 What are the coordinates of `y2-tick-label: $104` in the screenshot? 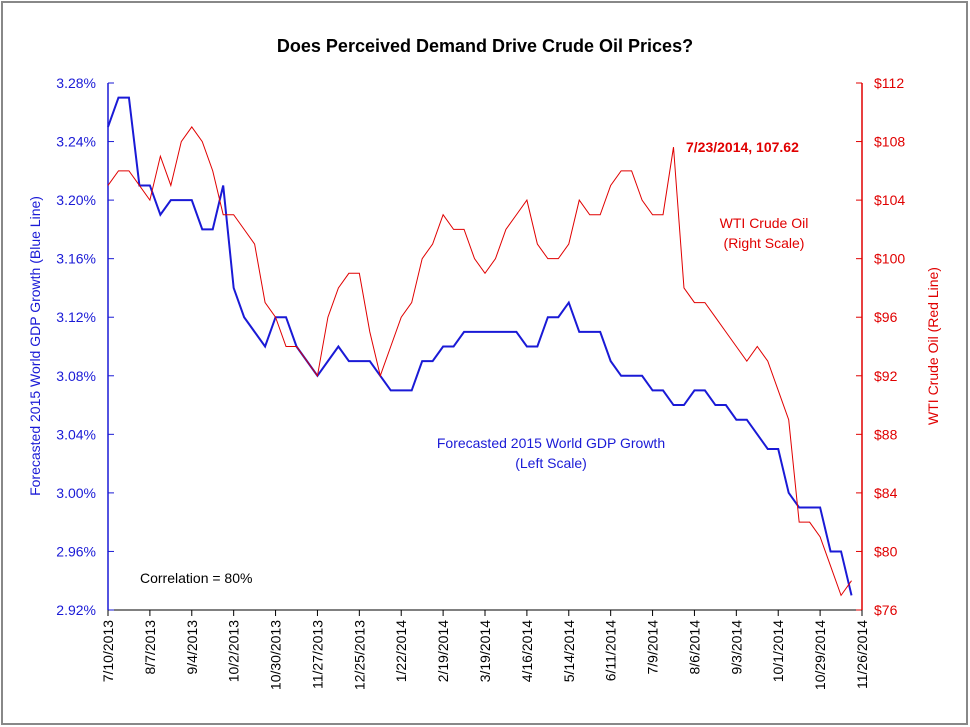 It's located at (889, 200).